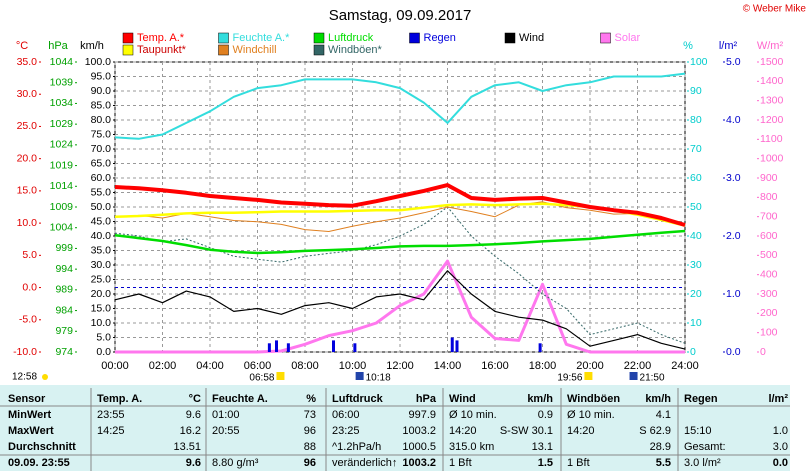 The image size is (810, 471). What do you see at coordinates (262, 38) in the screenshot?
I see `legend-label: Feuchte A.*` at bounding box center [262, 38].